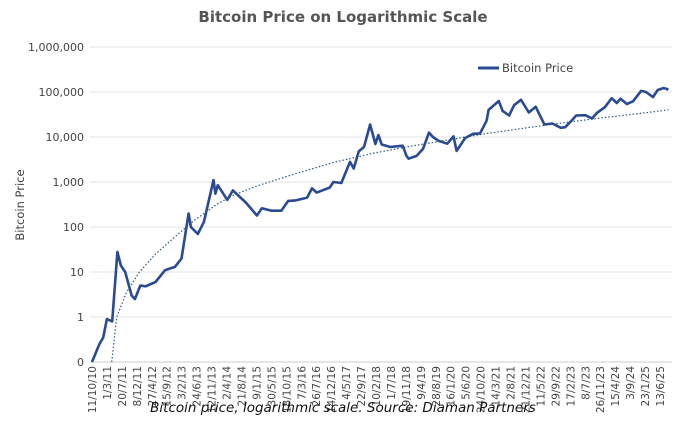 The image size is (686, 427). I want to click on x-tick-label: 2/4/14, so click(228, 383).